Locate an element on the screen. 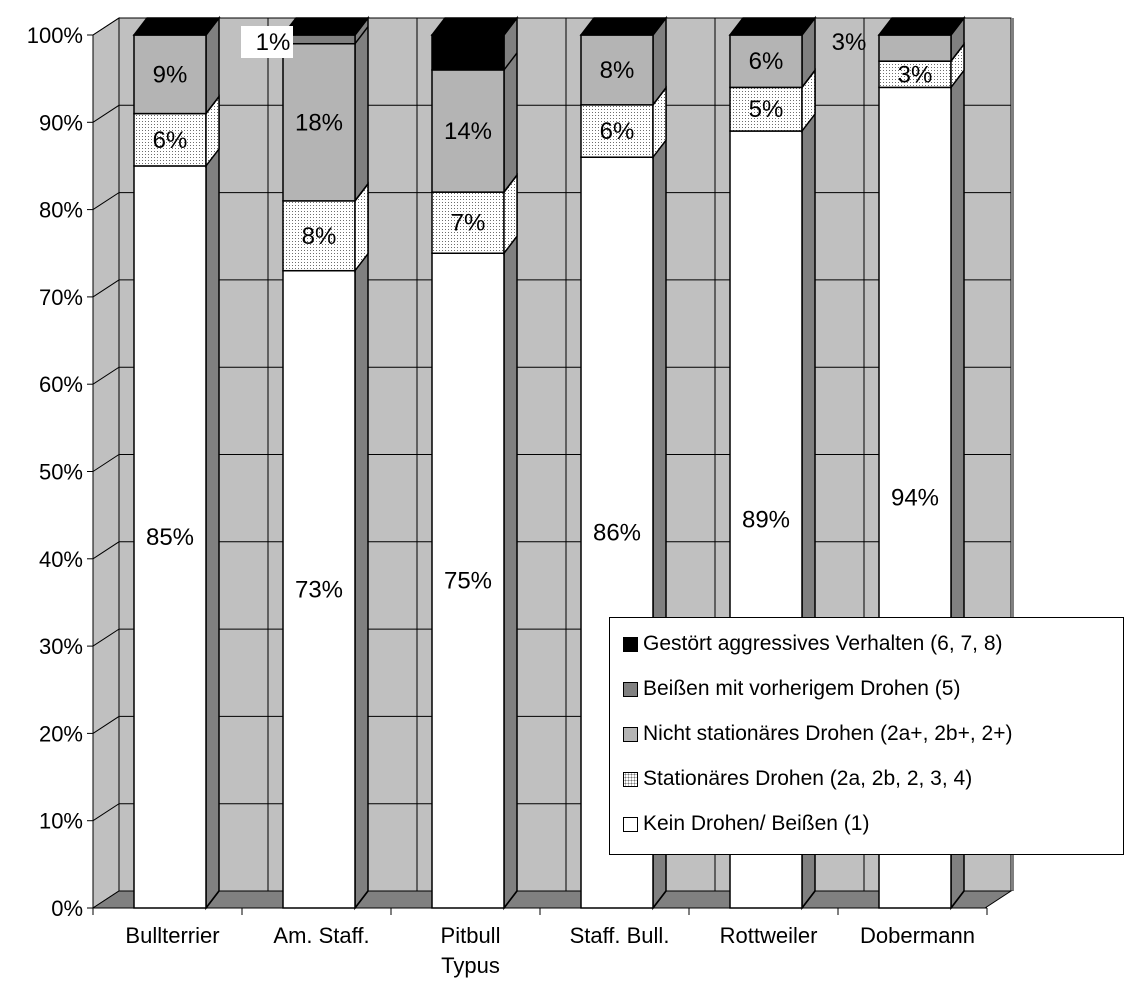 This screenshot has height=994, width=1125. data-label: 86% is located at coordinates (617, 533).